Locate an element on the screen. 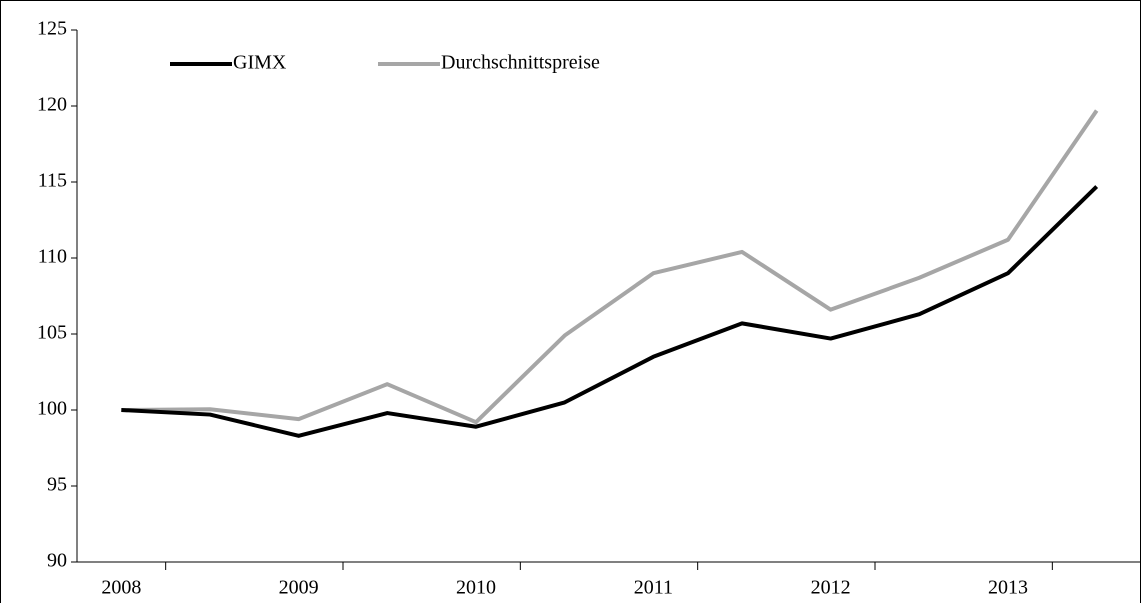  x-tick-label: 2013 is located at coordinates (1008, 588).